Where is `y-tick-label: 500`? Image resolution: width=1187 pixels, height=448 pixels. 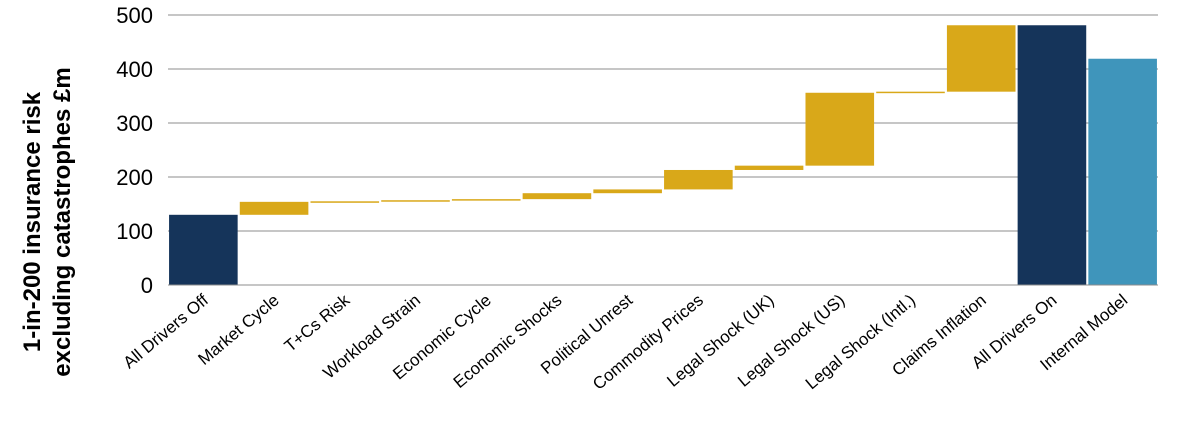 y-tick-label: 500 is located at coordinates (134, 15).